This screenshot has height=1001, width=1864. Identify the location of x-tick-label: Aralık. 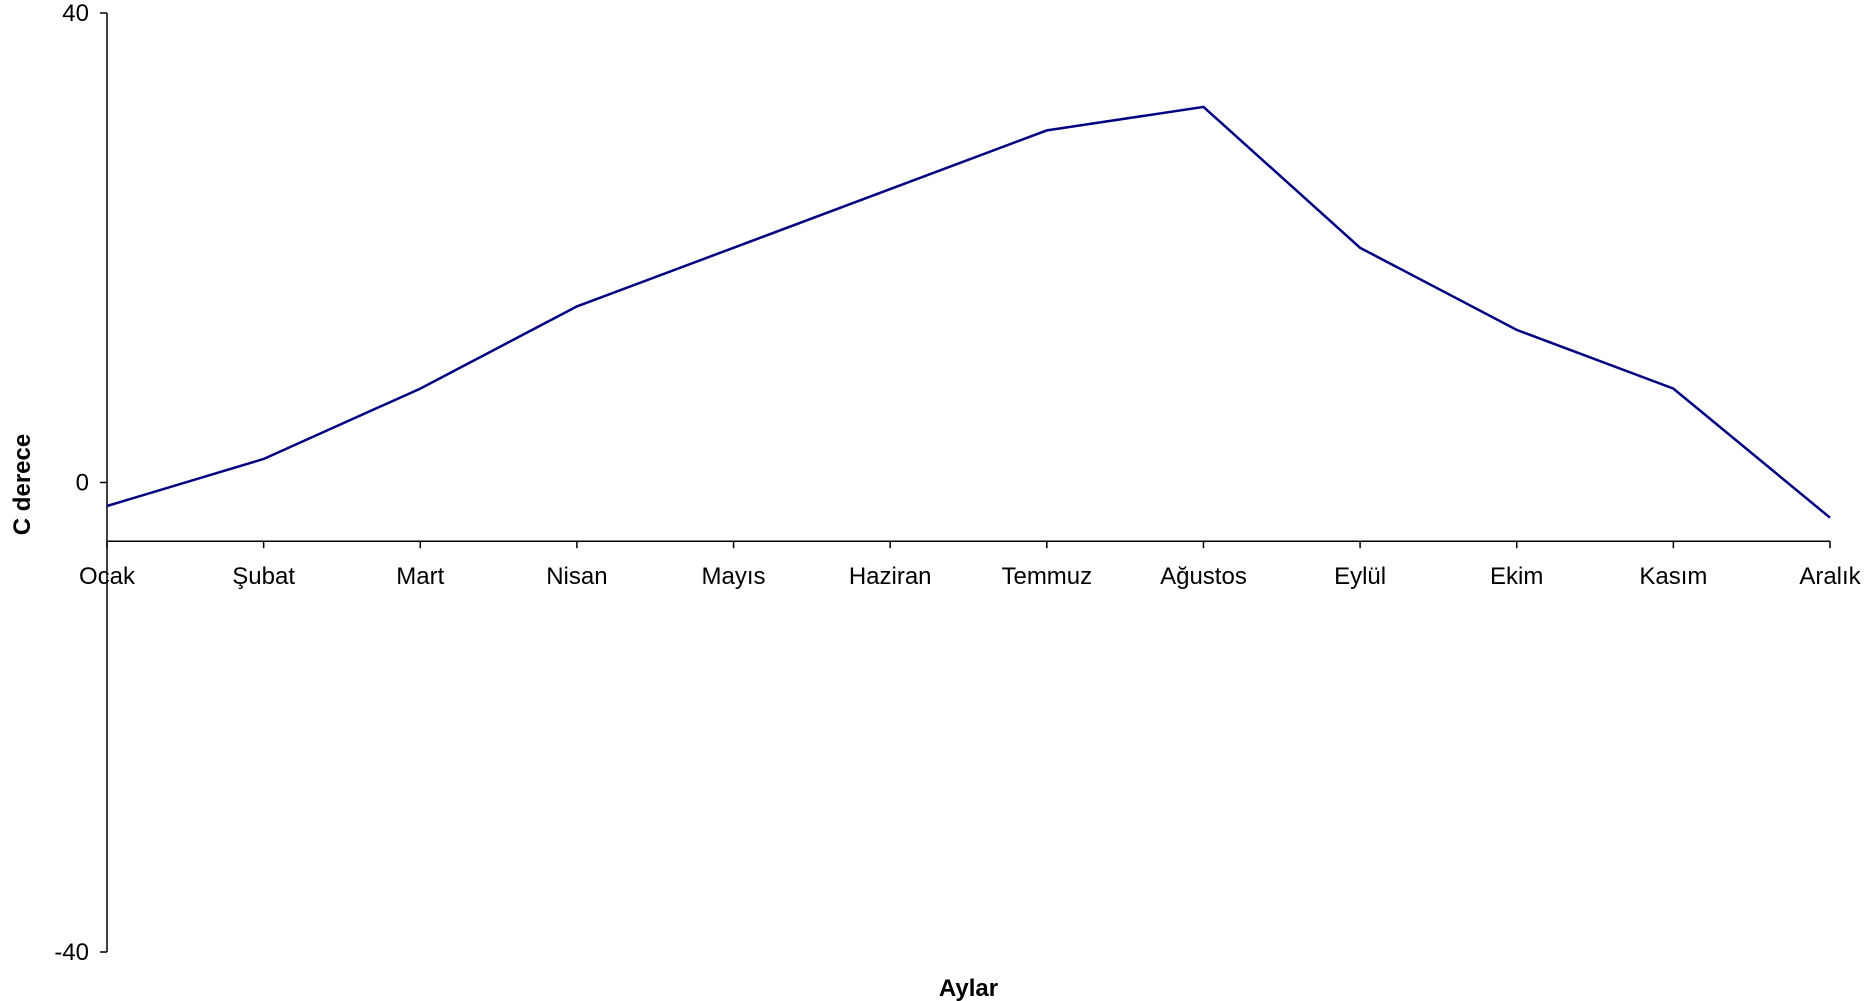
(1830, 576).